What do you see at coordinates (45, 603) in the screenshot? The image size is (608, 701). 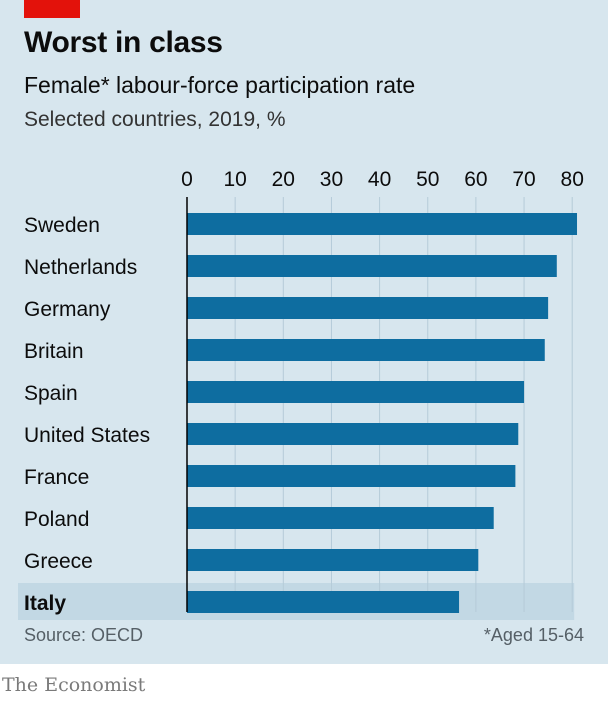 I see `category-label: Italy` at bounding box center [45, 603].